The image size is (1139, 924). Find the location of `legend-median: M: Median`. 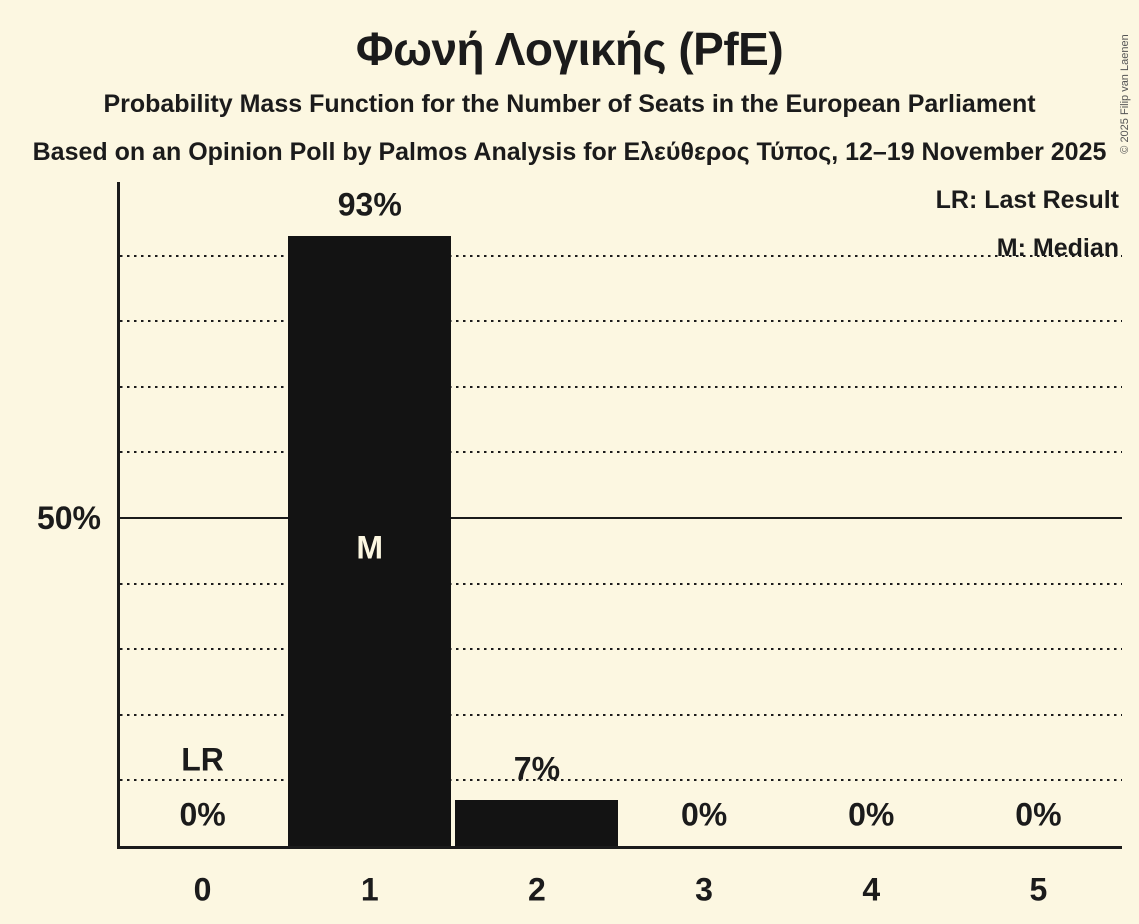

legend-median: M: Median is located at coordinates (1057, 248).